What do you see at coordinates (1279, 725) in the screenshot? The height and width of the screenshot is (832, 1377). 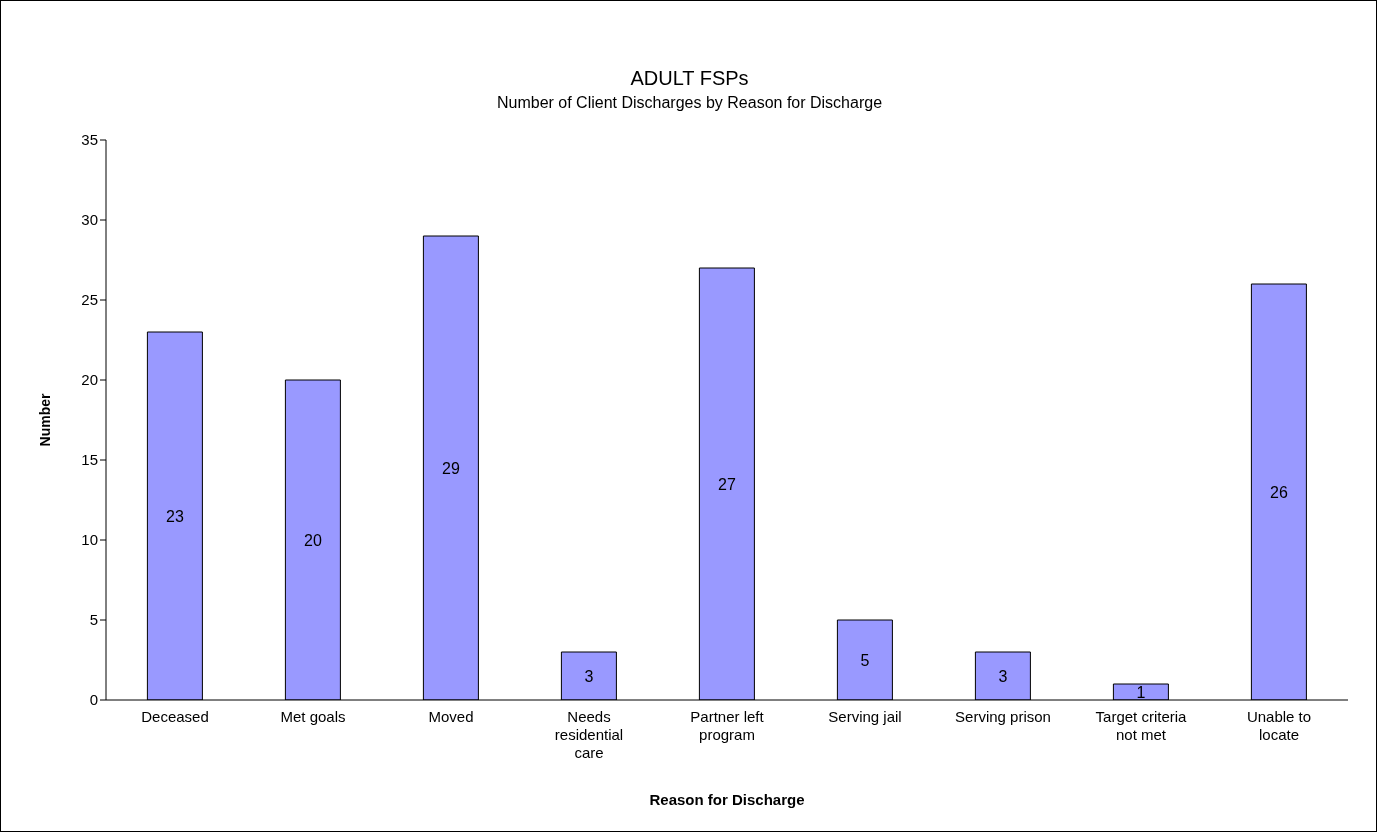 I see `x-tick-label: Unable to locate` at bounding box center [1279, 725].